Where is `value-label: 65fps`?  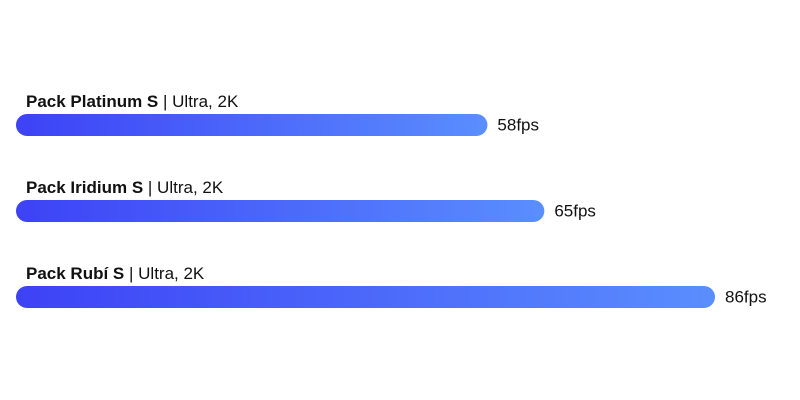 value-label: 65fps is located at coordinates (575, 210).